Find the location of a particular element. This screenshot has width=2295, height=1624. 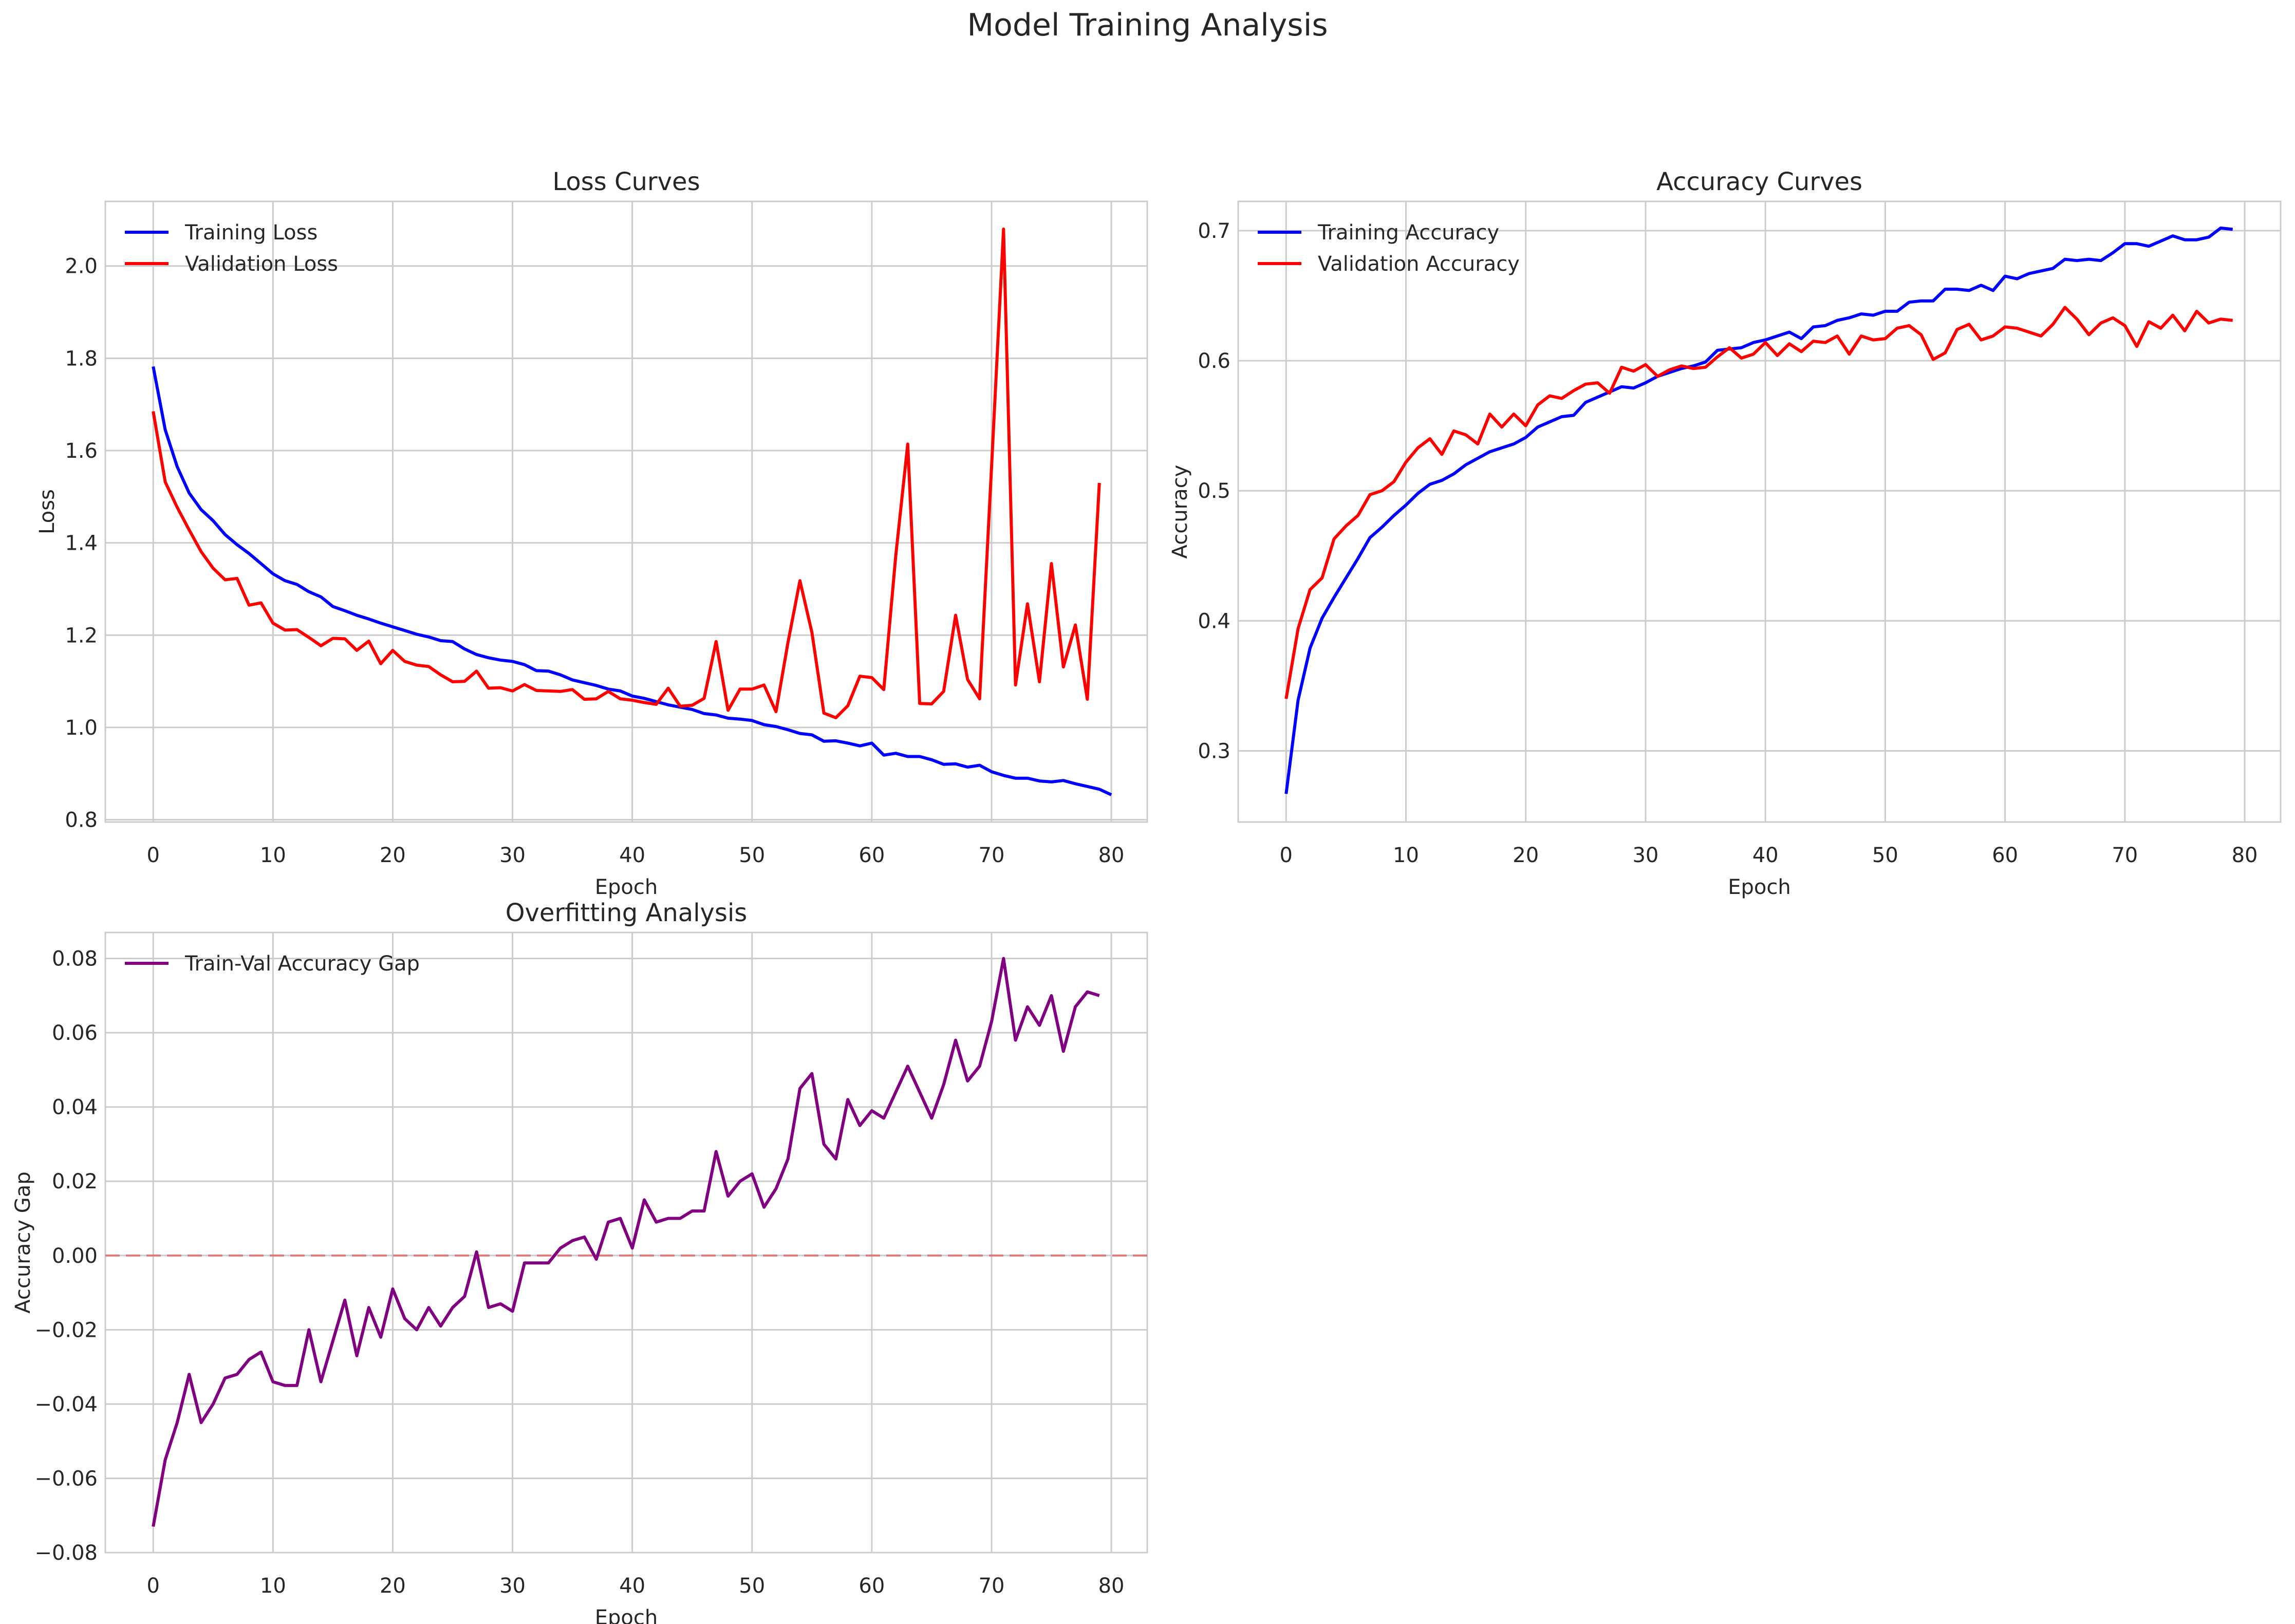

y-tick-label: −0.06 is located at coordinates (66, 1478).